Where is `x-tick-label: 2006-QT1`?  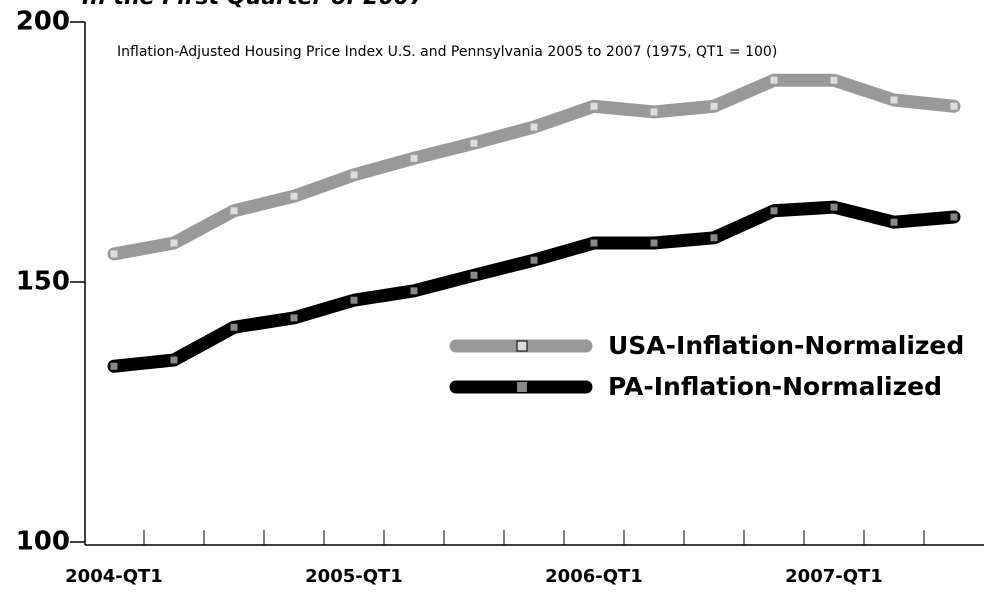 x-tick-label: 2006-QT1 is located at coordinates (594, 576).